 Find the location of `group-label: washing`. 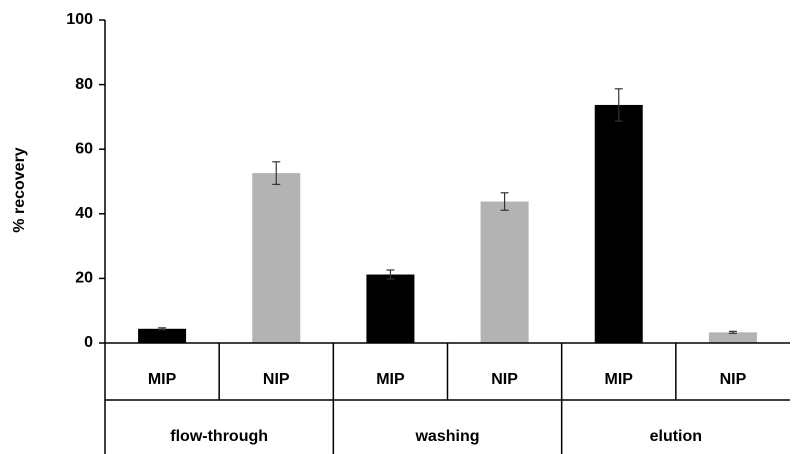

group-label: washing is located at coordinates (446, 436).